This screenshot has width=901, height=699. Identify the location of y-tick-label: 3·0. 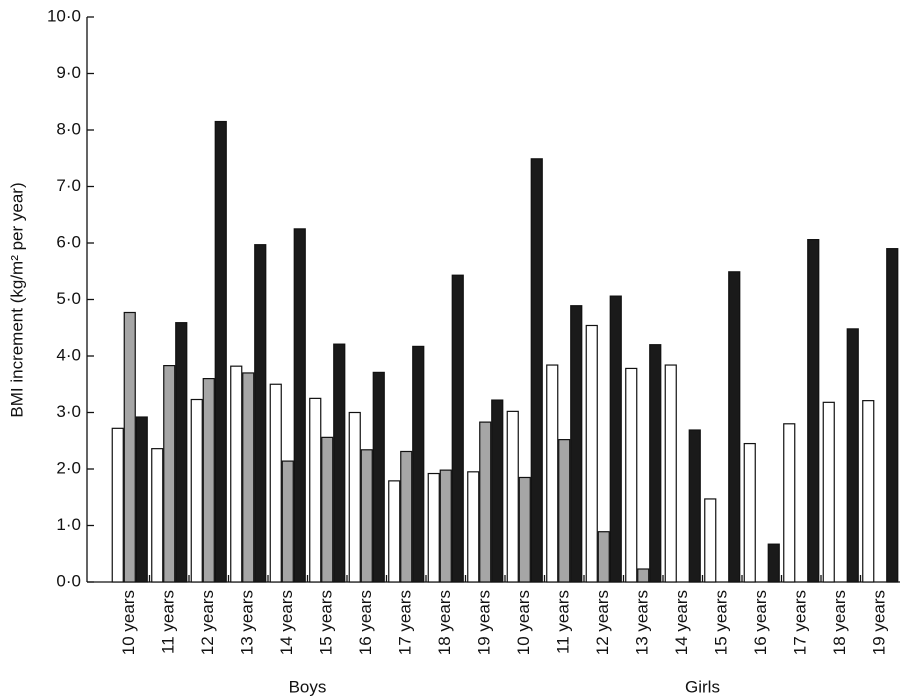
(68, 411).